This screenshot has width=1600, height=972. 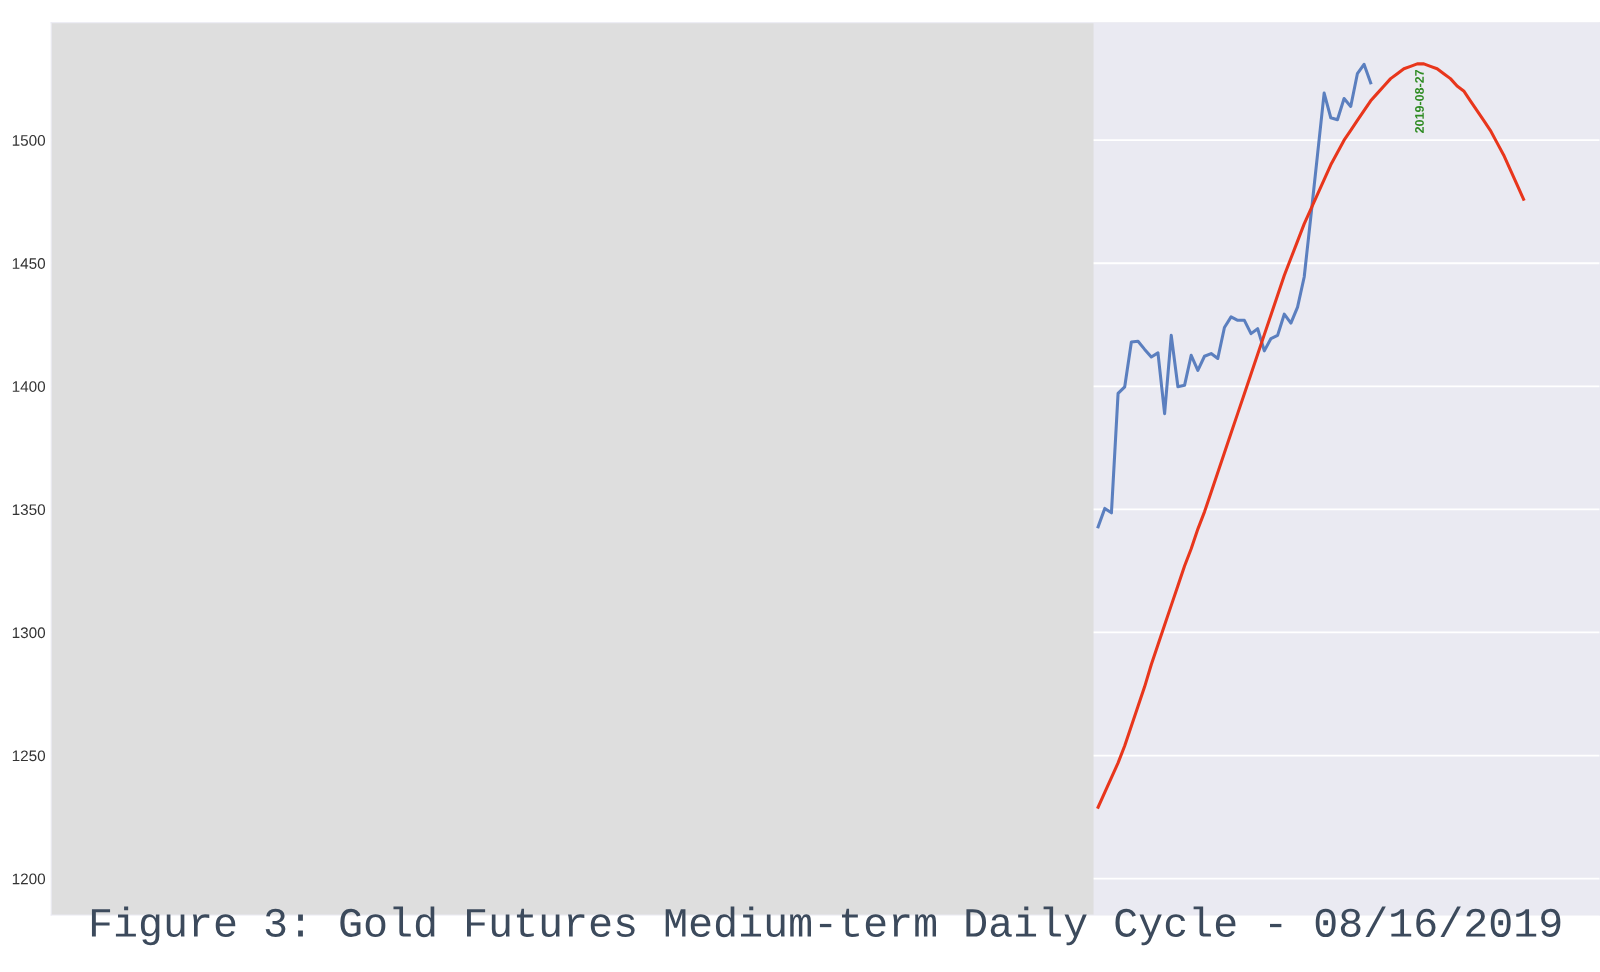 I want to click on line-series, so click(x=1234, y=295).